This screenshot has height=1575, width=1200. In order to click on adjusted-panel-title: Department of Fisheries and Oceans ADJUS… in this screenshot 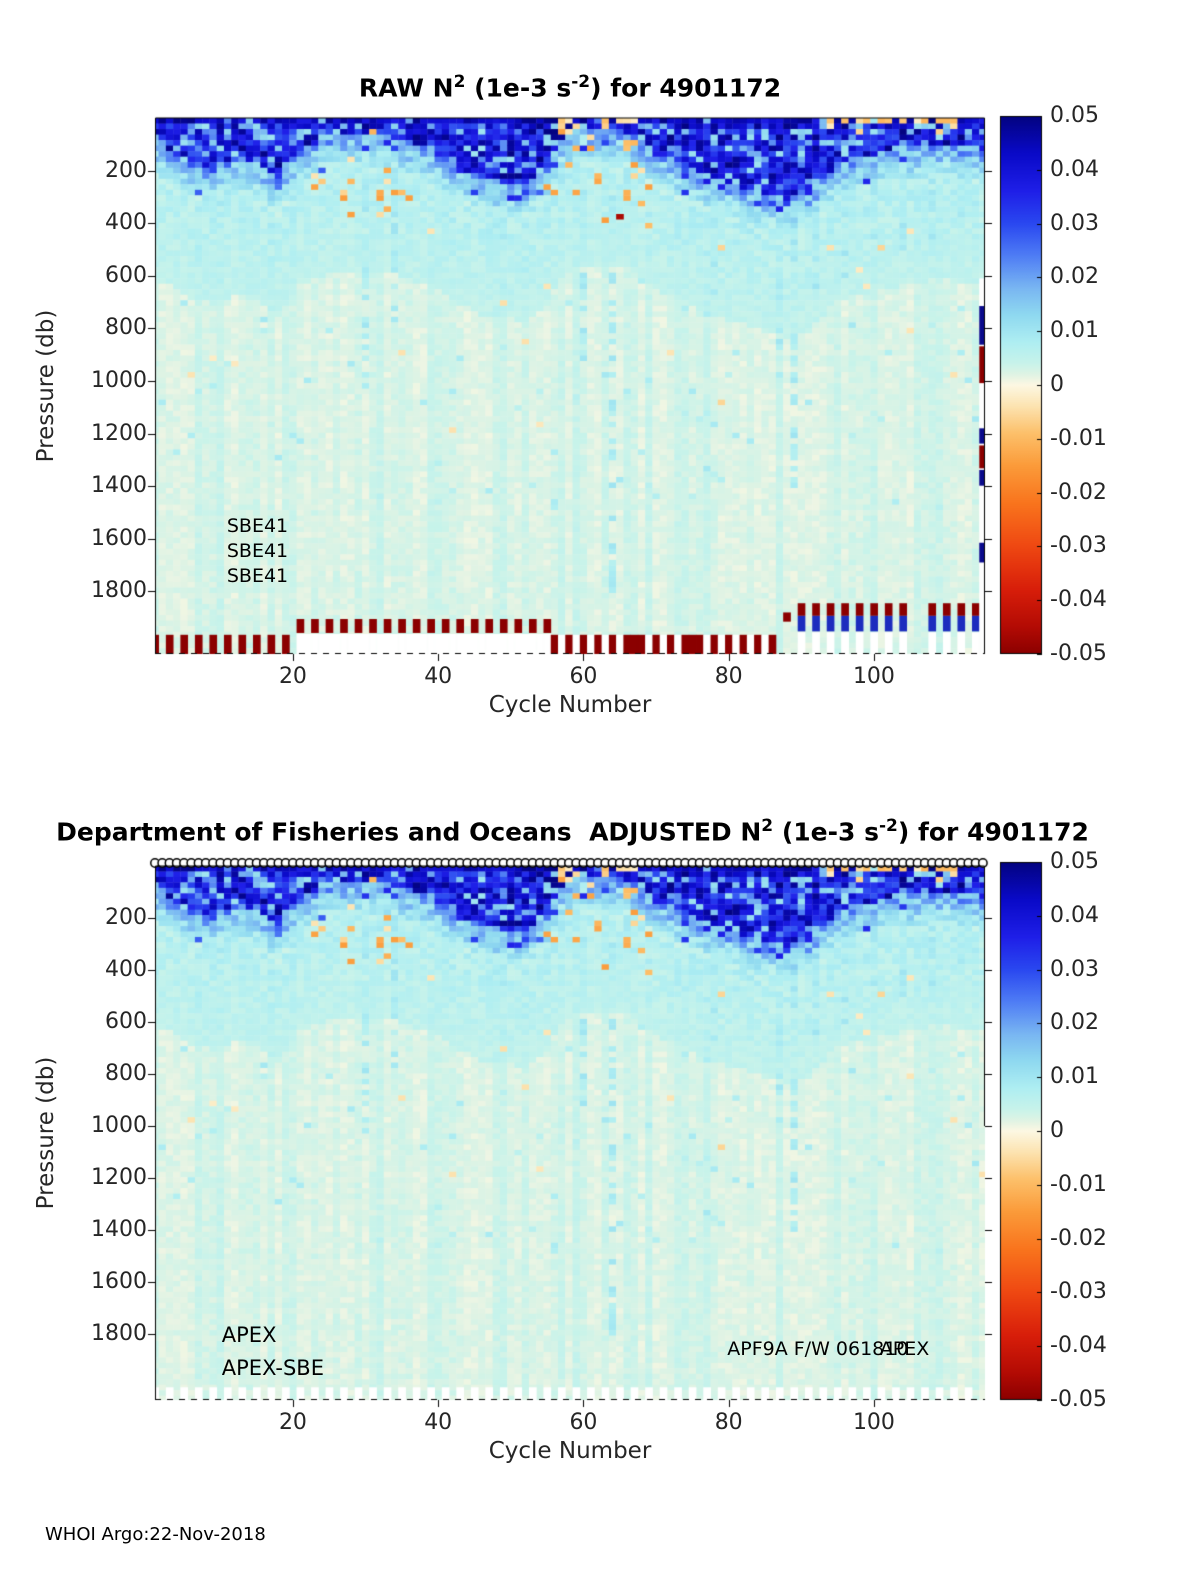, I will do `click(572, 831)`.